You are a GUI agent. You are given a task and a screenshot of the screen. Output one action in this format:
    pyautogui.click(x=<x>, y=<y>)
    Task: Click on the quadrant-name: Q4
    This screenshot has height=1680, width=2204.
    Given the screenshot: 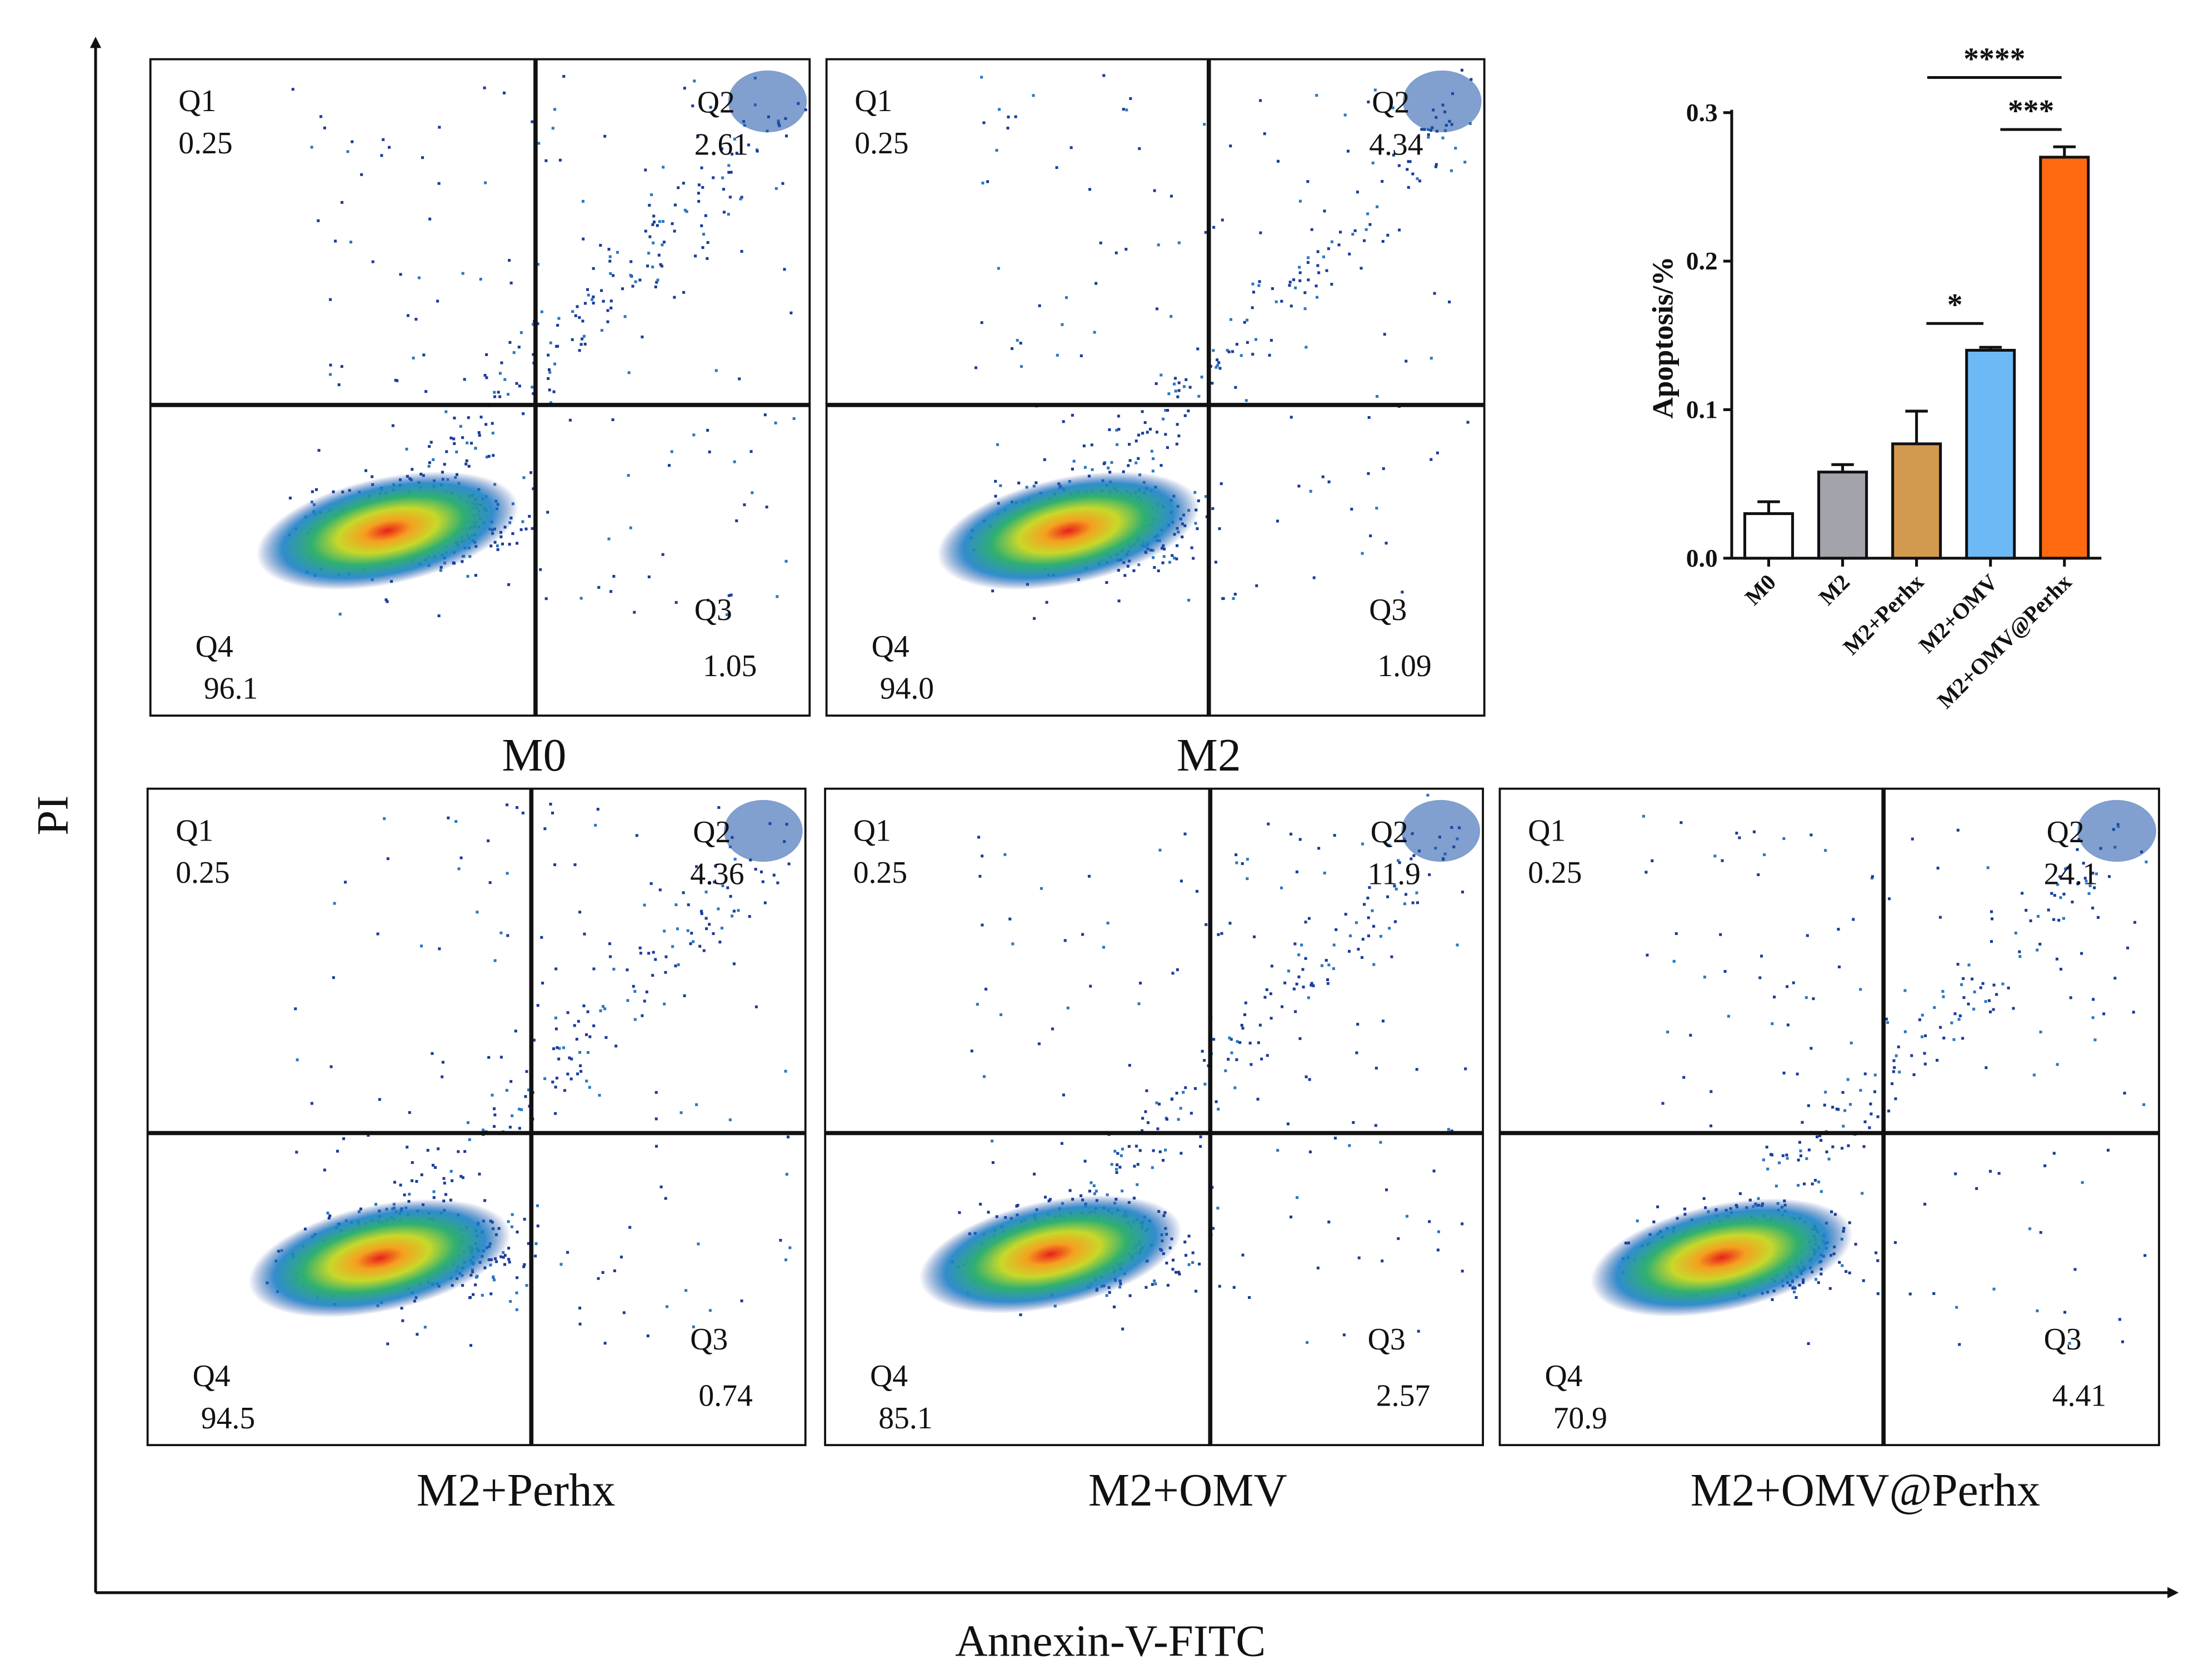 What is the action you would take?
    pyautogui.click(x=214, y=646)
    